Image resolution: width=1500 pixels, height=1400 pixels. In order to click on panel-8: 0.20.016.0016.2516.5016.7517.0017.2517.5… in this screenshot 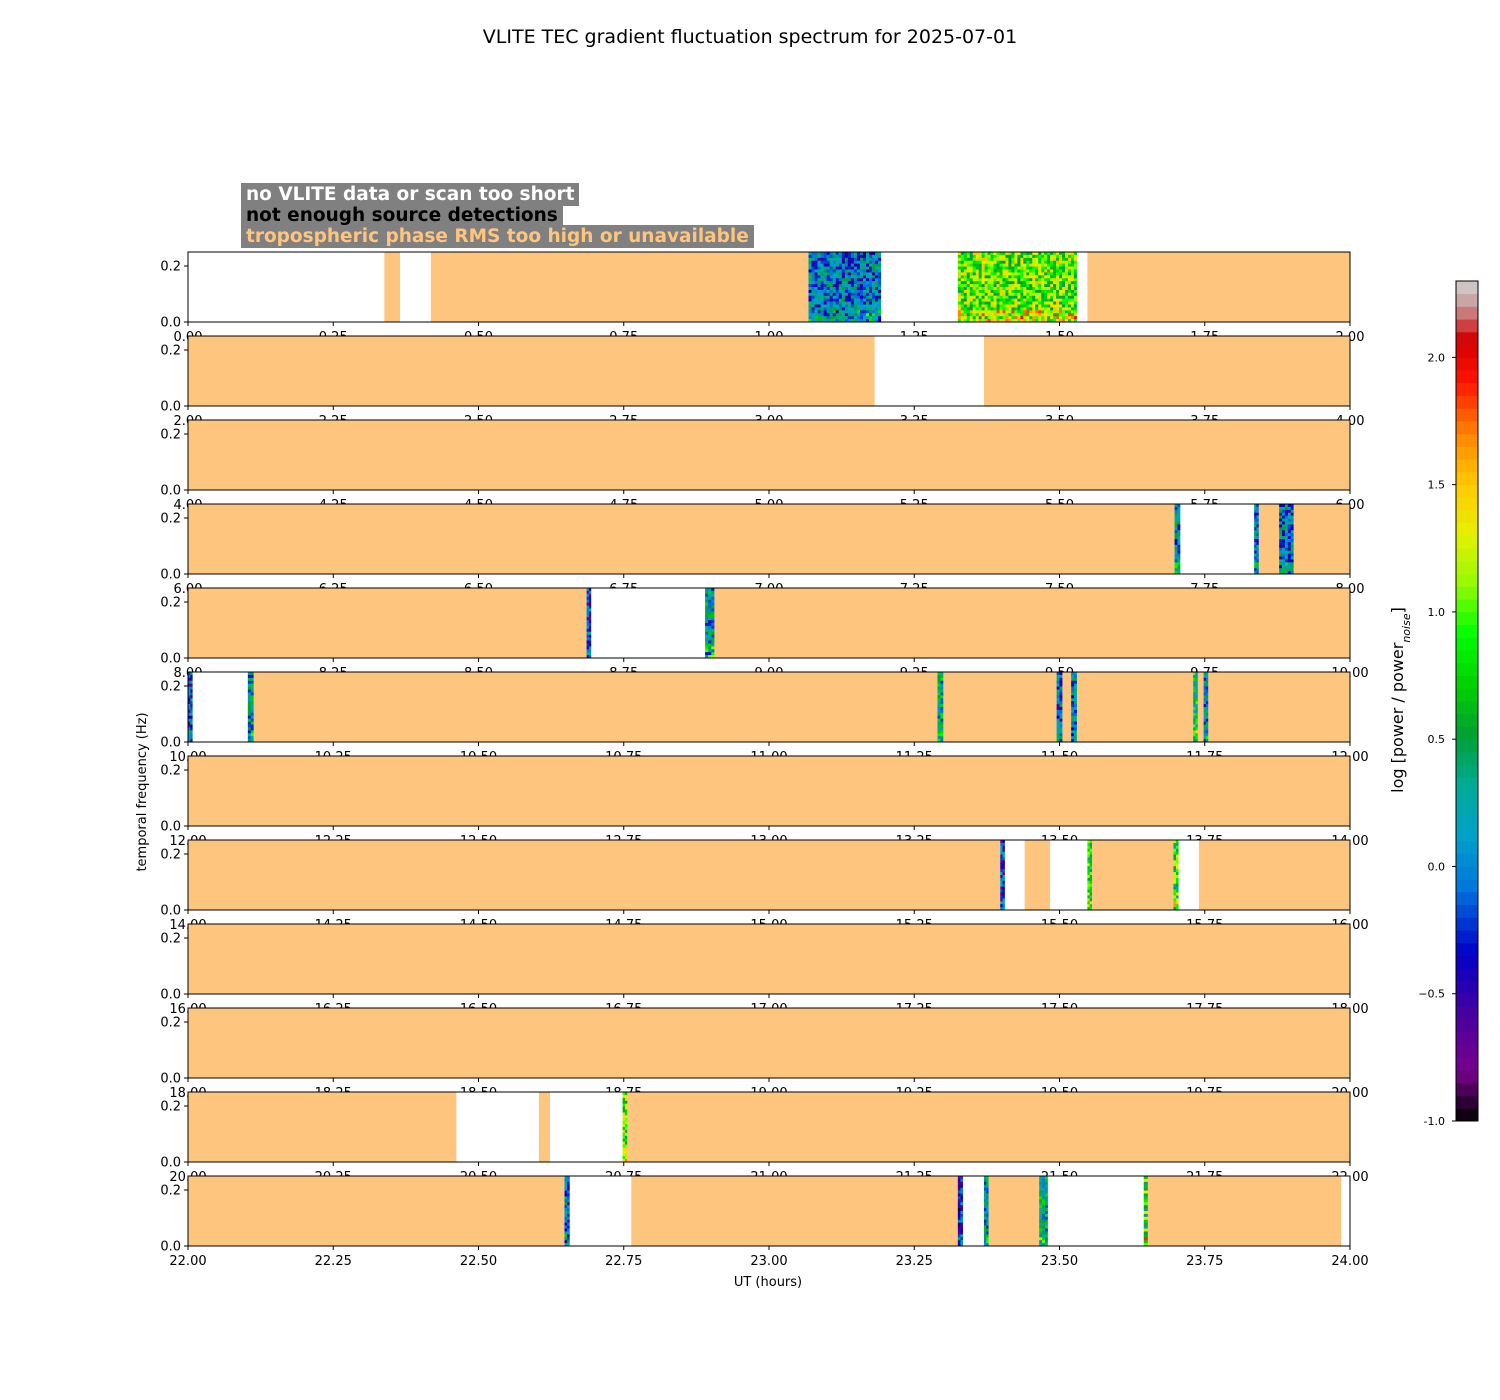, I will do `click(764, 970)`.